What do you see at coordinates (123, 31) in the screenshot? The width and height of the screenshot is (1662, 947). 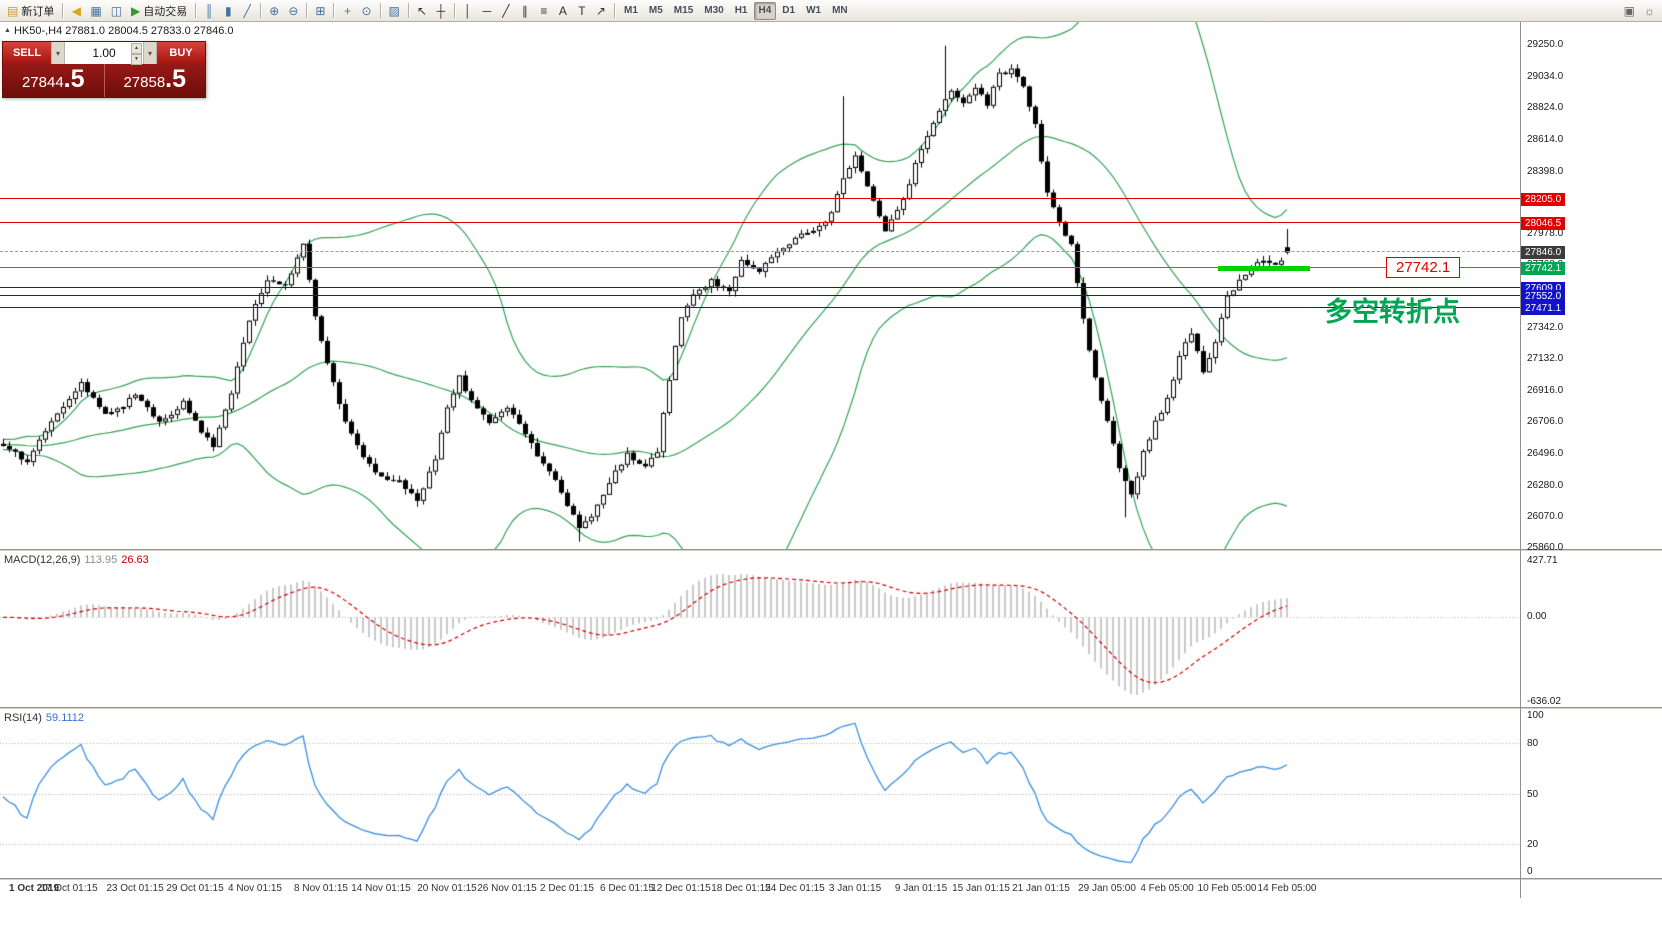 I see `symbol-ohlc-text: HK50-,H4 27881.0 28004.5 27833.0 27846.0` at bounding box center [123, 31].